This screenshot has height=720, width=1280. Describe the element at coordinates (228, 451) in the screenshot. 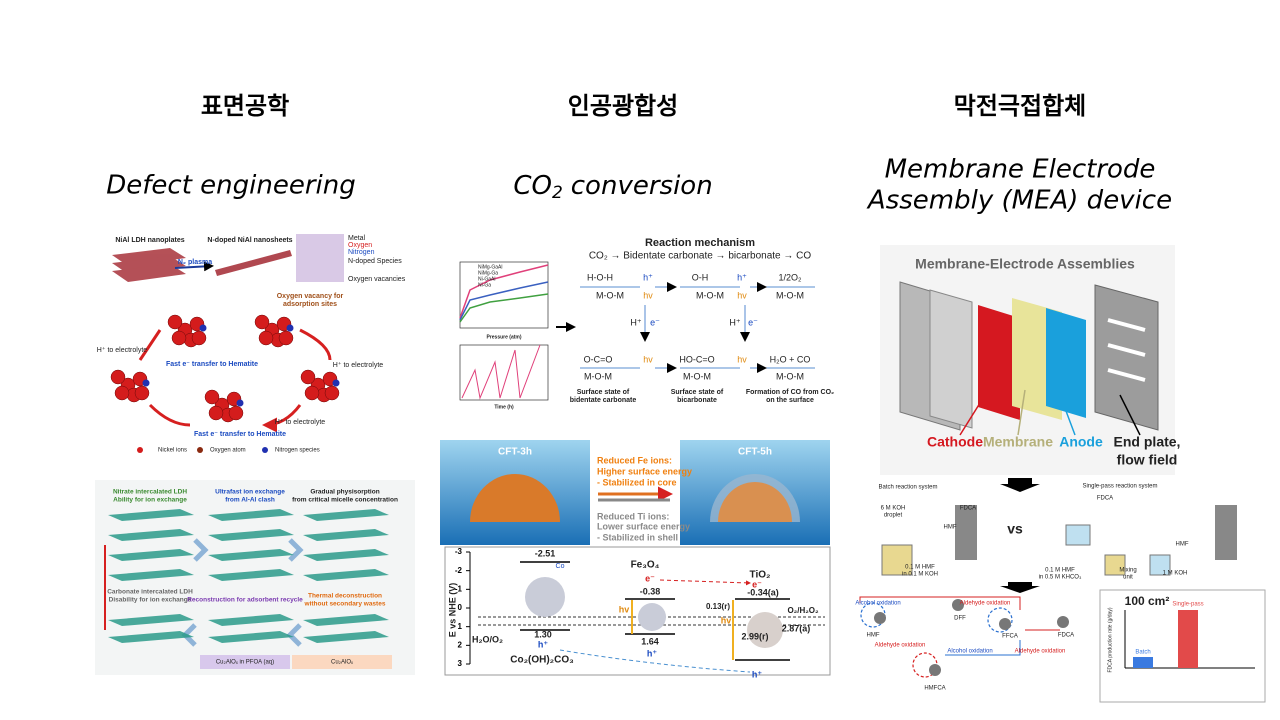

I see `figure-label: Oxygen atom` at that location.